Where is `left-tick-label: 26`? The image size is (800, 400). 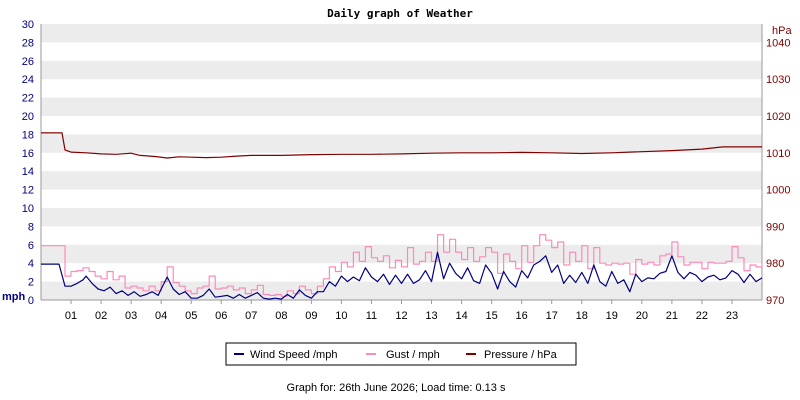 left-tick-label: 26 is located at coordinates (28, 62).